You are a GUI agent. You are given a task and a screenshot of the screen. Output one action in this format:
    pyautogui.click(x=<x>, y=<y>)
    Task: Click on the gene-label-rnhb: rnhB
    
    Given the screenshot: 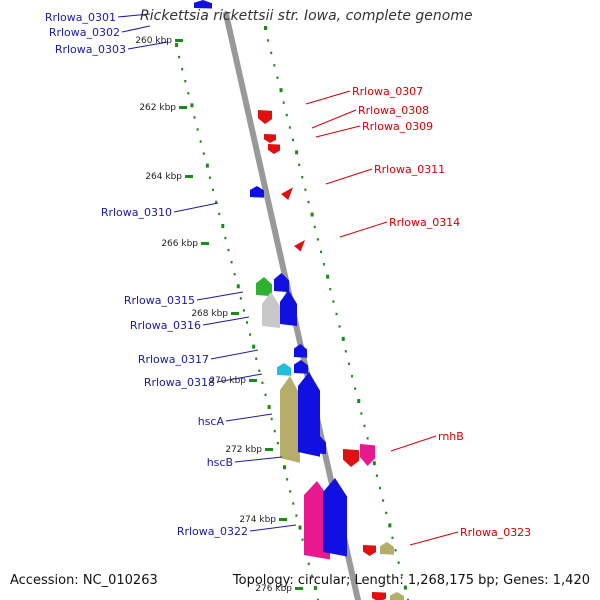 What is the action you would take?
    pyautogui.click(x=451, y=436)
    